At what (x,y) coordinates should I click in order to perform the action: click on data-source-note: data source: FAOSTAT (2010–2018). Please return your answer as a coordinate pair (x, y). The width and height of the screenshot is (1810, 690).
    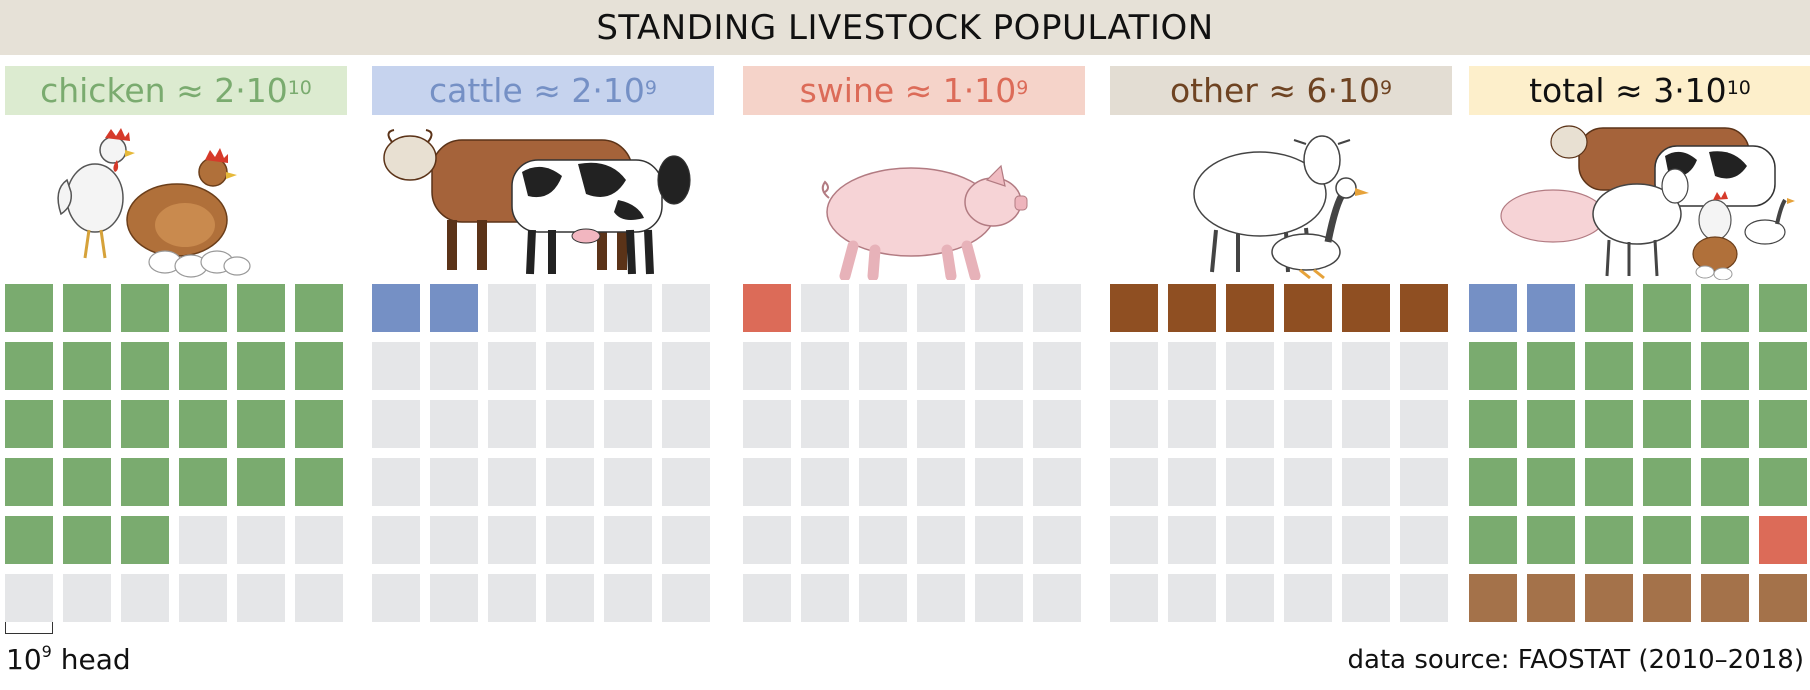
    Looking at the image, I should click on (1575, 660).